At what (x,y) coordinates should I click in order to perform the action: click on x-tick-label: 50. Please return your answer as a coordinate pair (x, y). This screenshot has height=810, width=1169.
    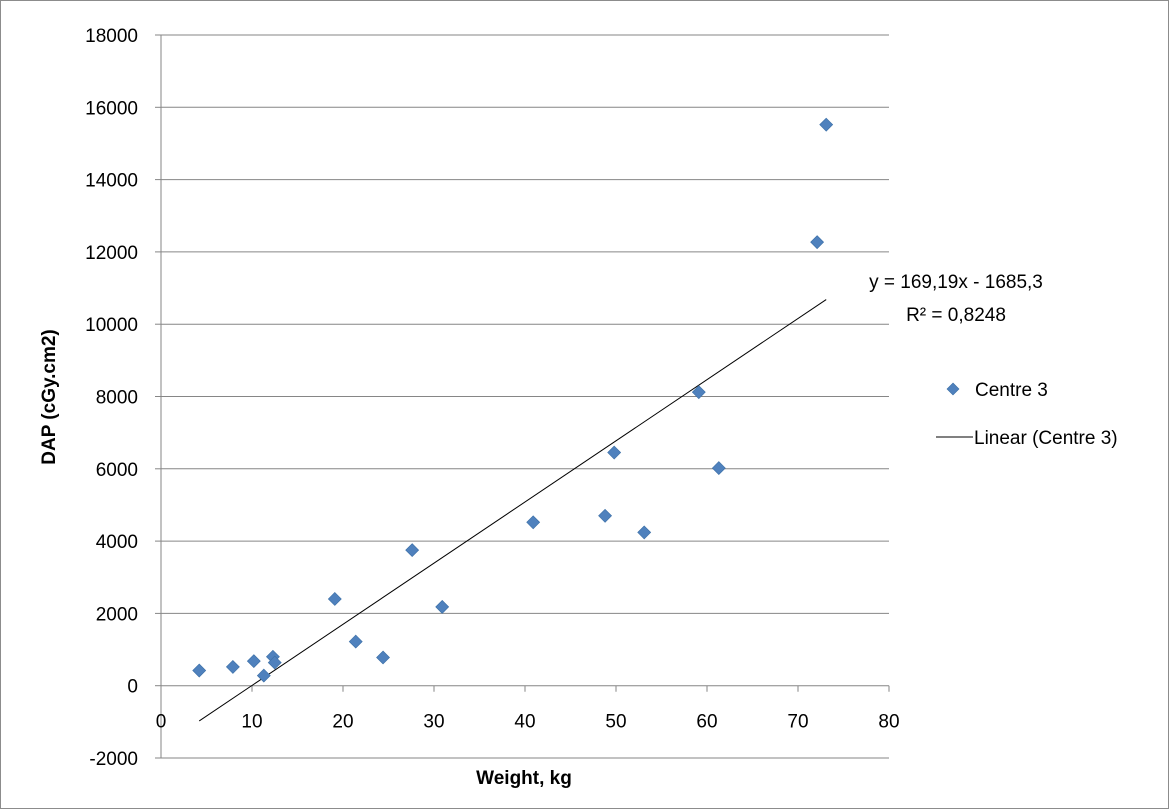
    Looking at the image, I should click on (615, 722).